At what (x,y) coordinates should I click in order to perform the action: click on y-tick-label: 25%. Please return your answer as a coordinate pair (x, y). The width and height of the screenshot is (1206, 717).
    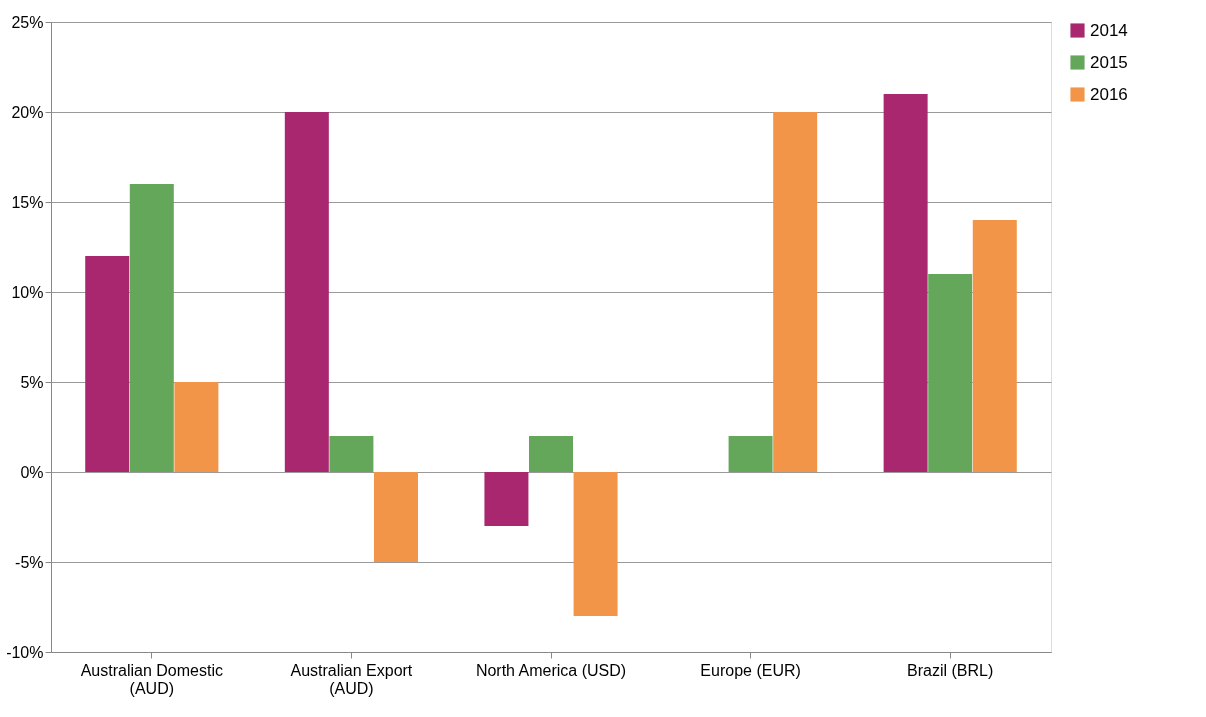
    Looking at the image, I should click on (27, 22).